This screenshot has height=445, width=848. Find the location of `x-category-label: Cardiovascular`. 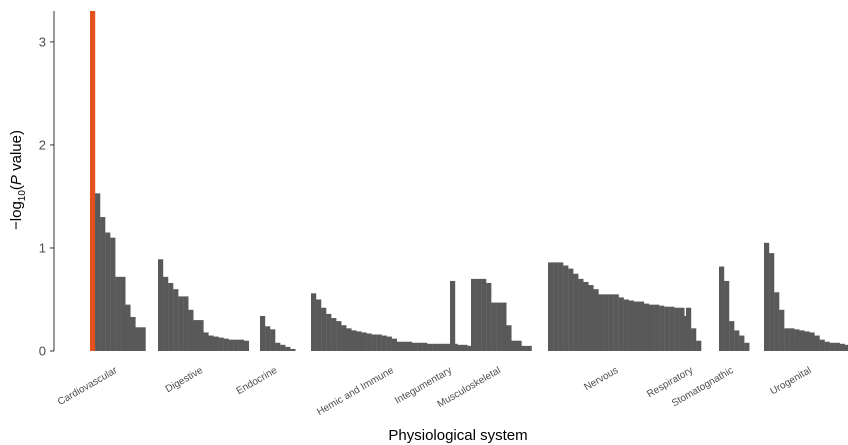

x-category-label: Cardiovascular is located at coordinates (88, 386).